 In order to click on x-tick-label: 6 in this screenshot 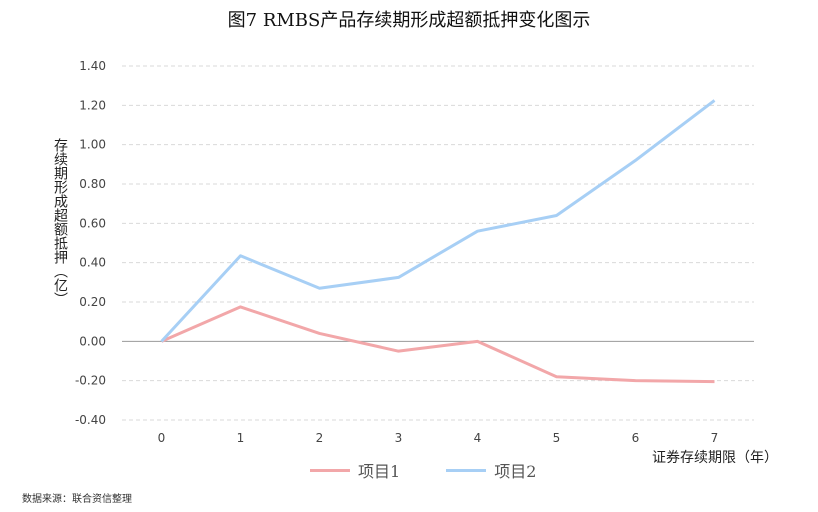, I will do `click(636, 438)`.